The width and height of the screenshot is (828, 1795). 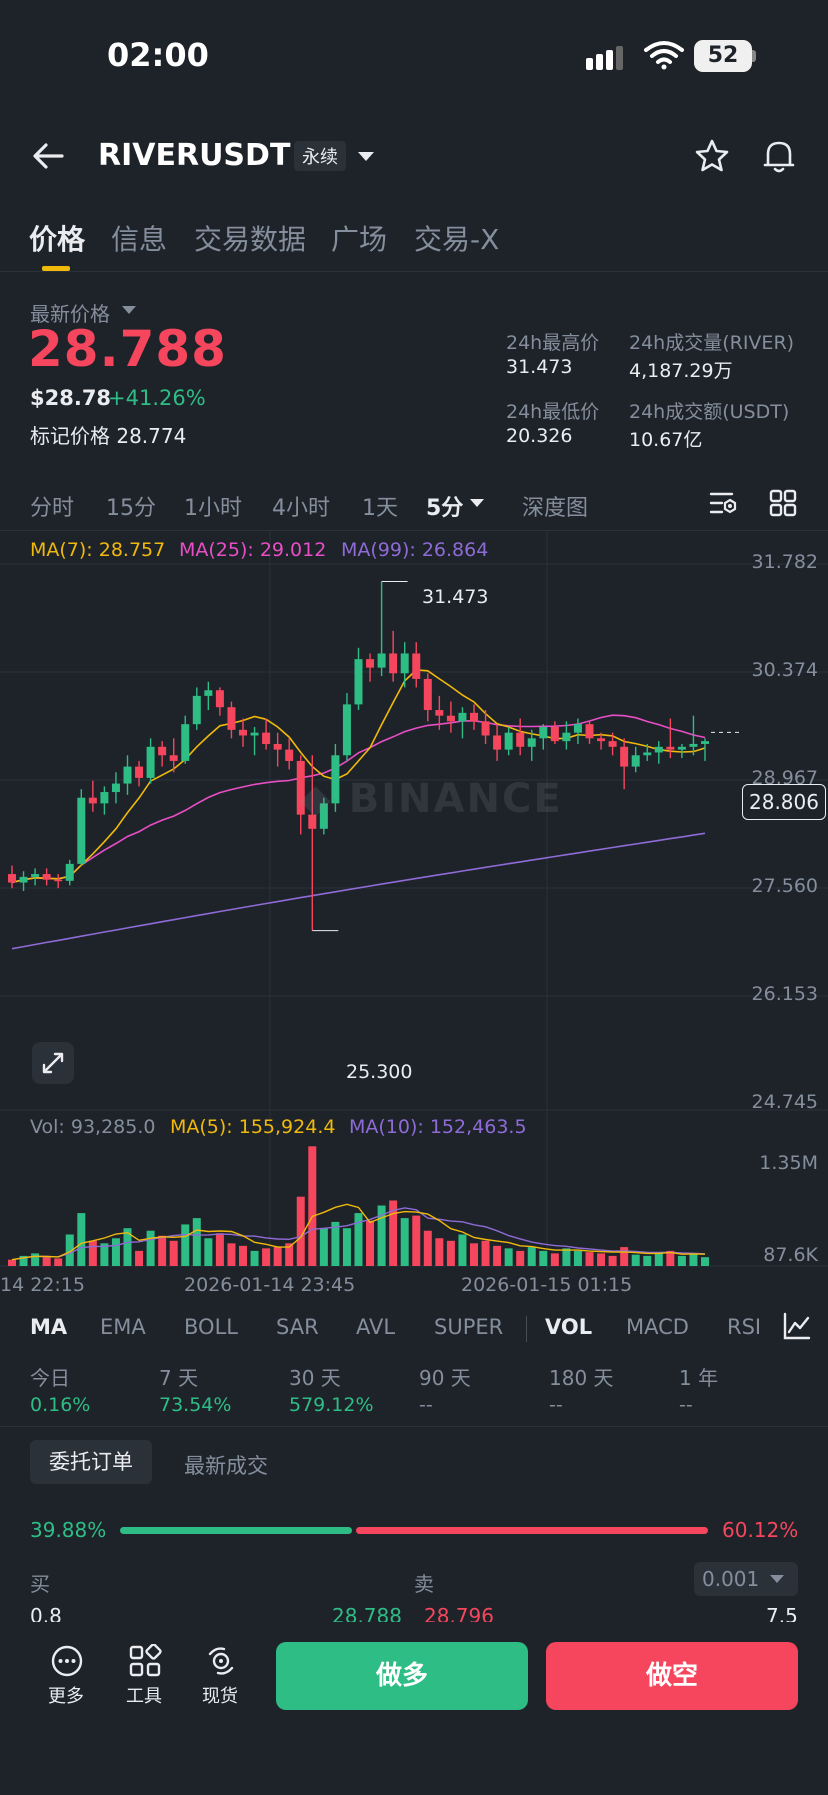 I want to click on interval-depth: 深度图, so click(x=555, y=508).